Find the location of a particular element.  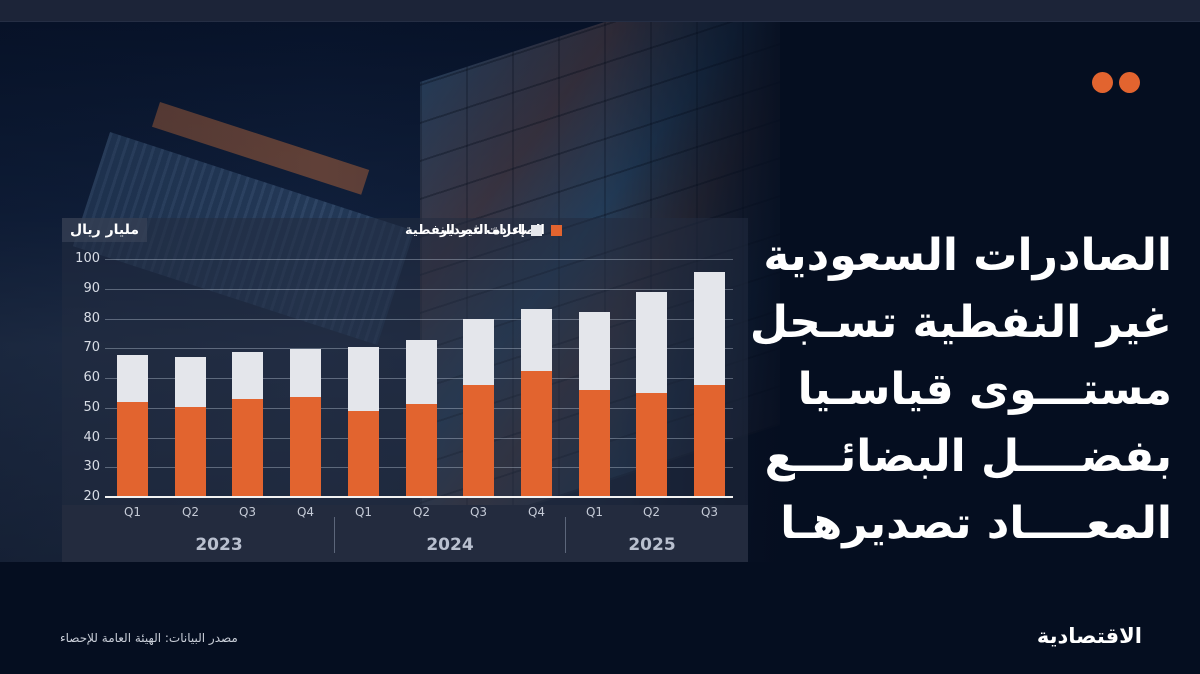

chart-axis-band is located at coordinates (405, 533).